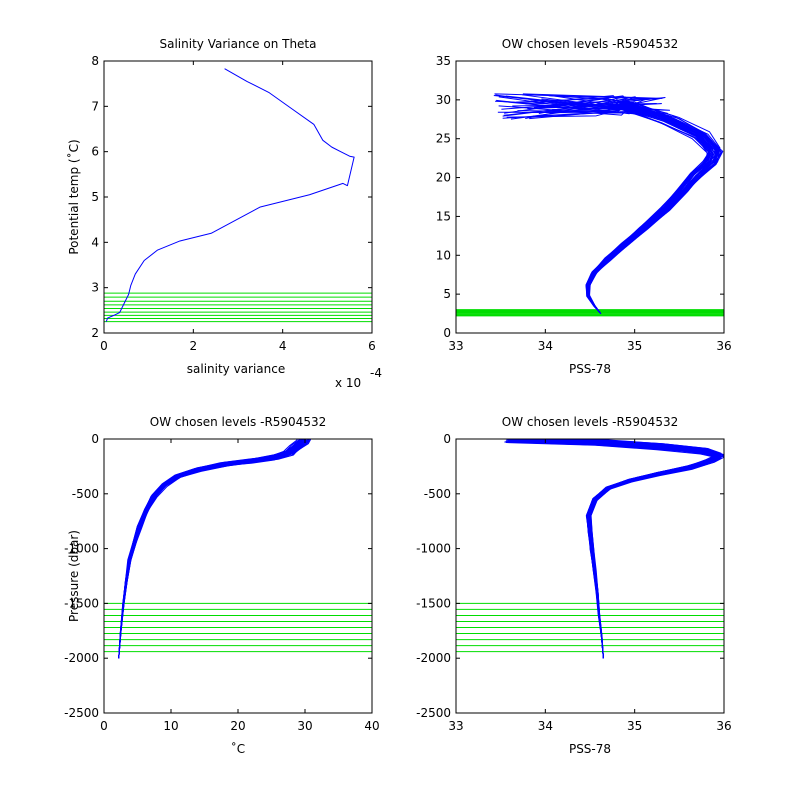 This screenshot has width=800, height=805. What do you see at coordinates (236, 369) in the screenshot?
I see `x-axis-label: salinity variance` at bounding box center [236, 369].